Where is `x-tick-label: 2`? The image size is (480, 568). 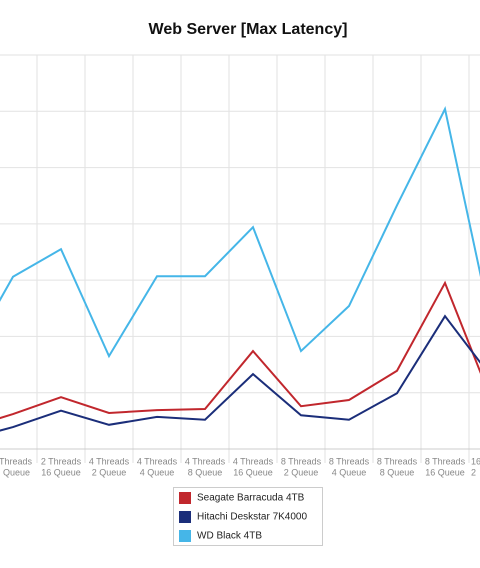 x-tick-label: 2 is located at coordinates (473, 472).